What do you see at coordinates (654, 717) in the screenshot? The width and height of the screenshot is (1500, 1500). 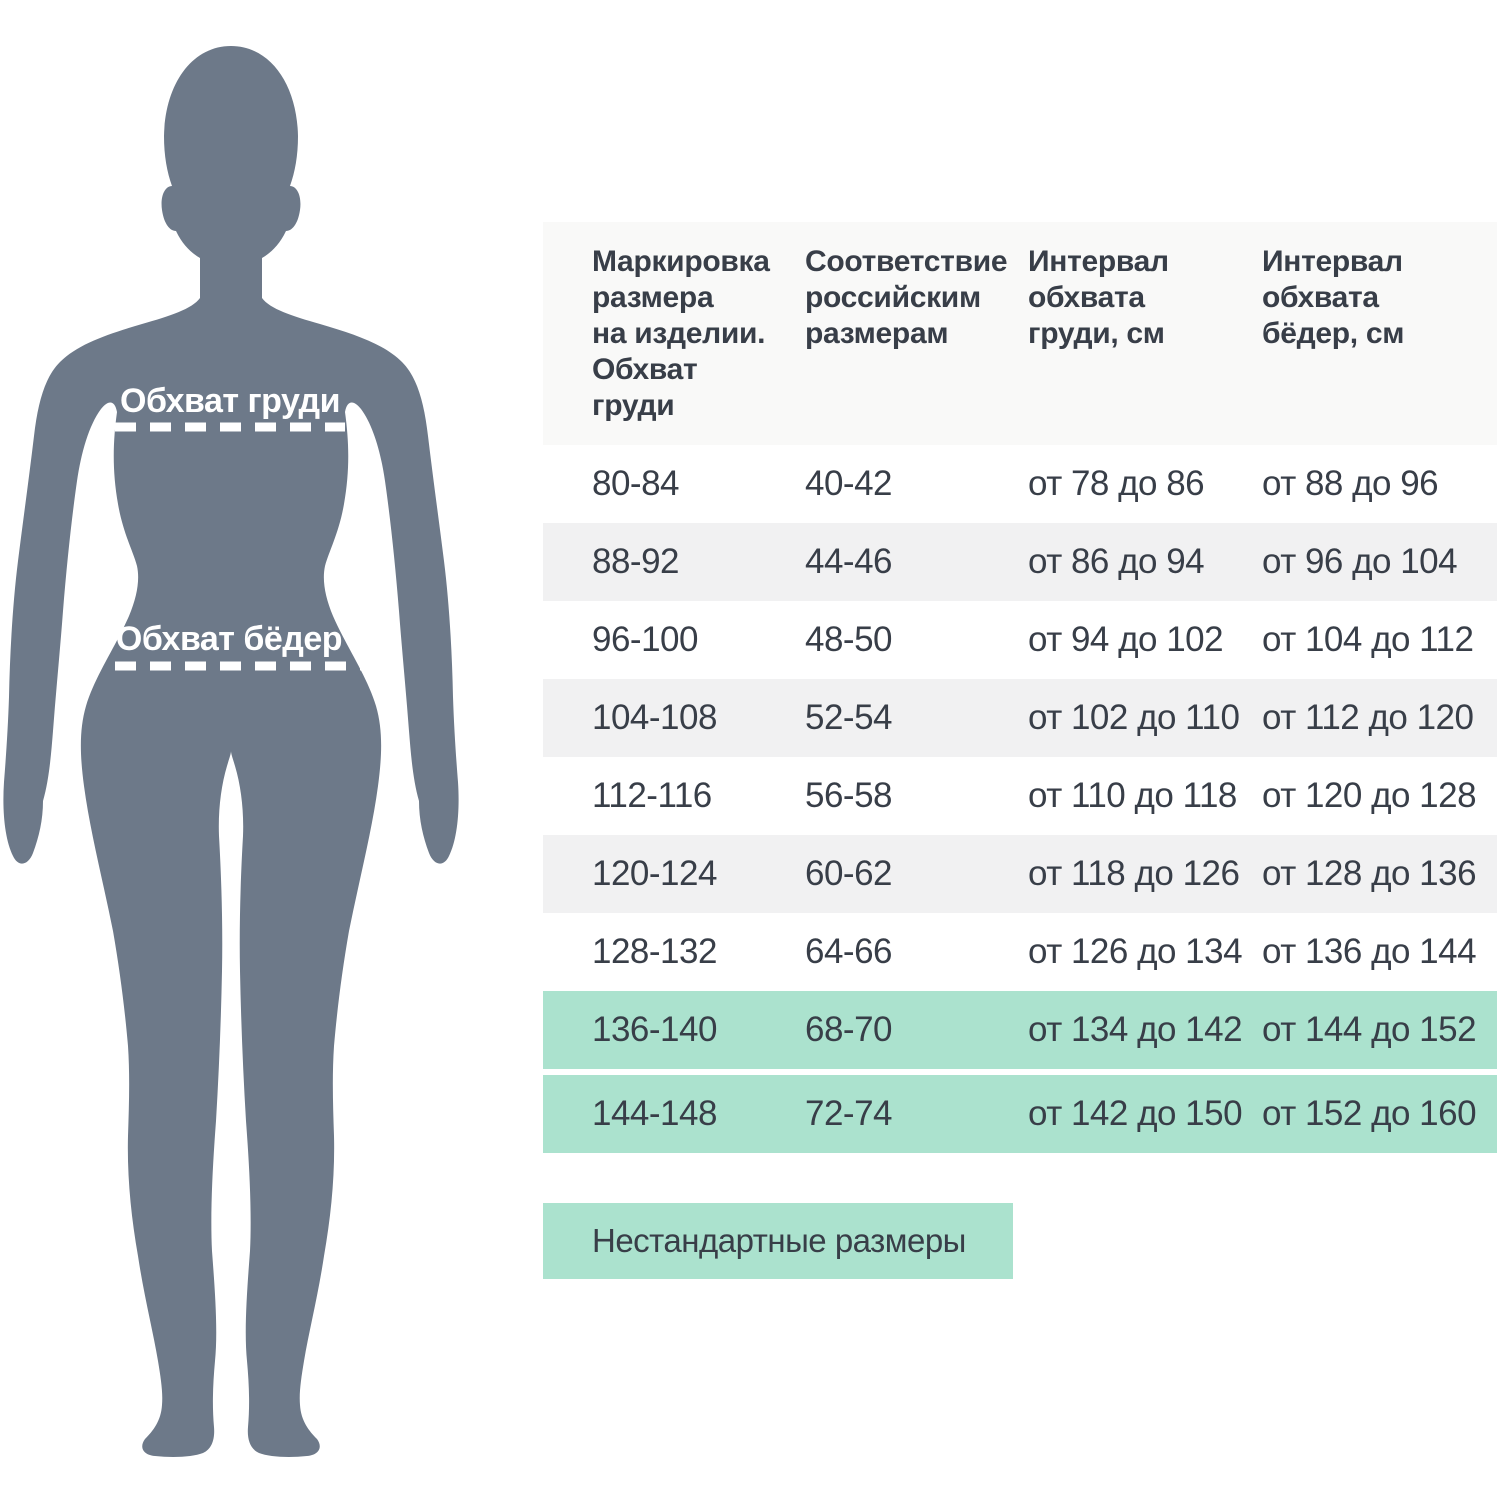 I see `table-cell: 104-108` at bounding box center [654, 717].